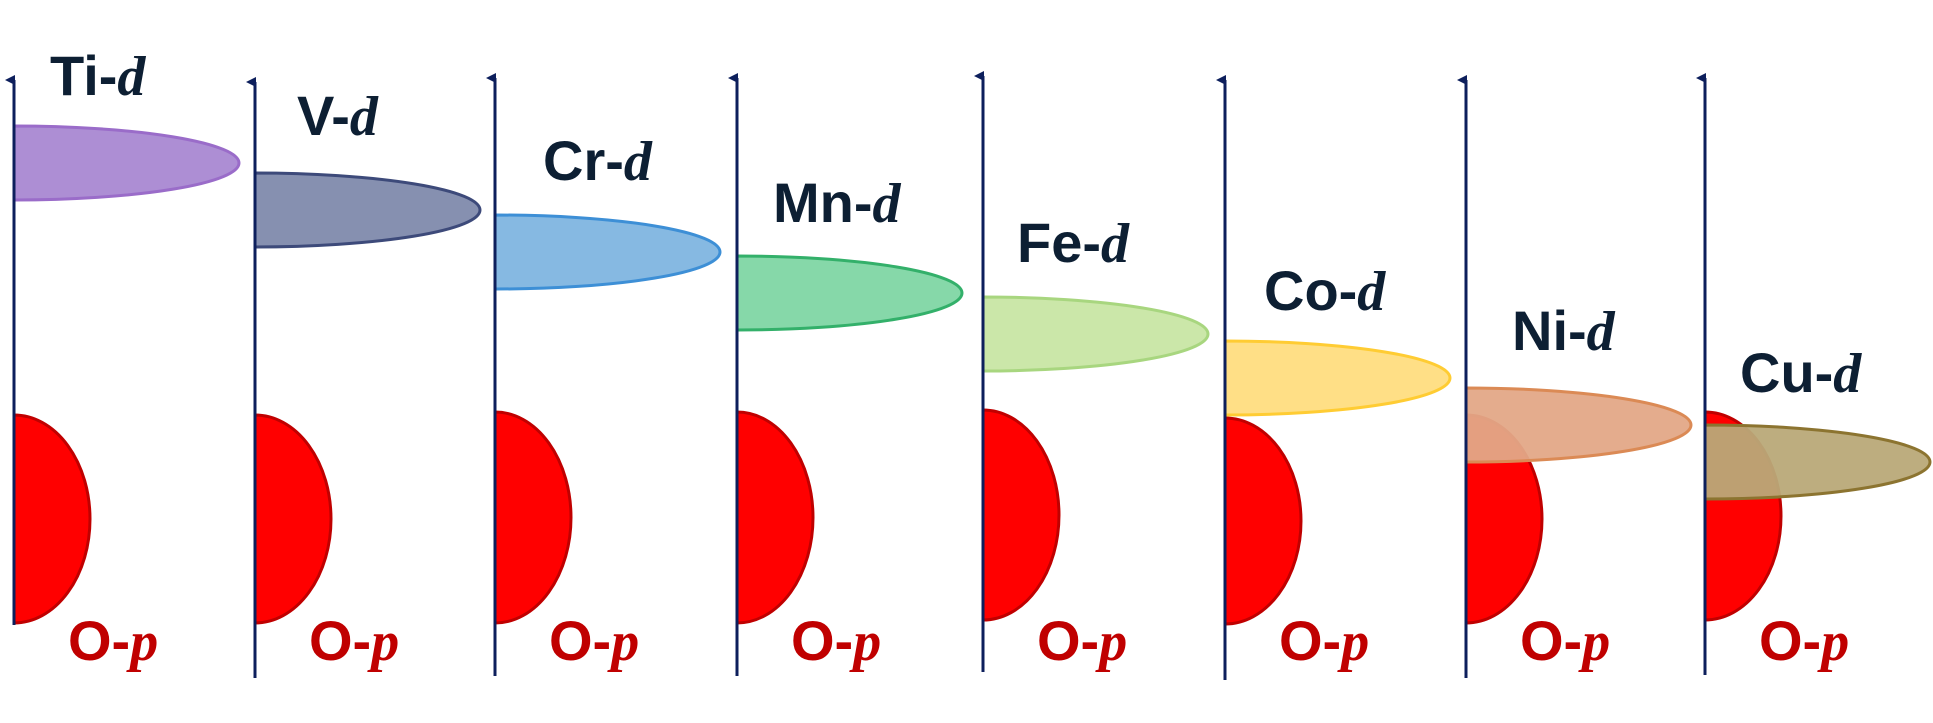  What do you see at coordinates (1325, 291) in the screenshot?
I see `metal-d-label: Co-d` at bounding box center [1325, 291].